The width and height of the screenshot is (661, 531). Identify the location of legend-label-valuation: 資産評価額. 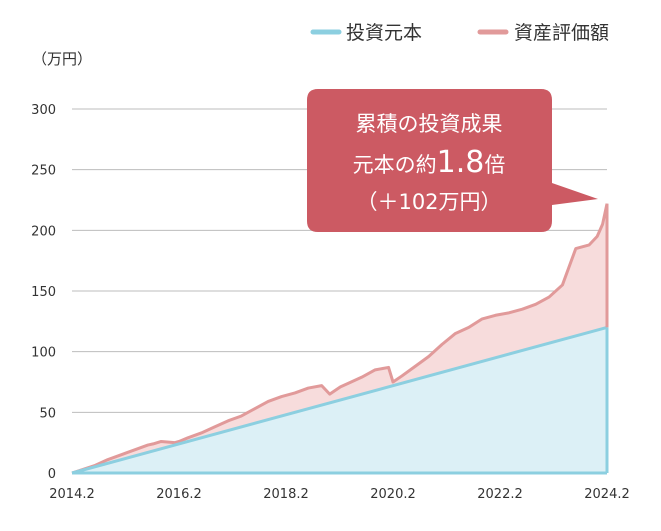
(561, 33).